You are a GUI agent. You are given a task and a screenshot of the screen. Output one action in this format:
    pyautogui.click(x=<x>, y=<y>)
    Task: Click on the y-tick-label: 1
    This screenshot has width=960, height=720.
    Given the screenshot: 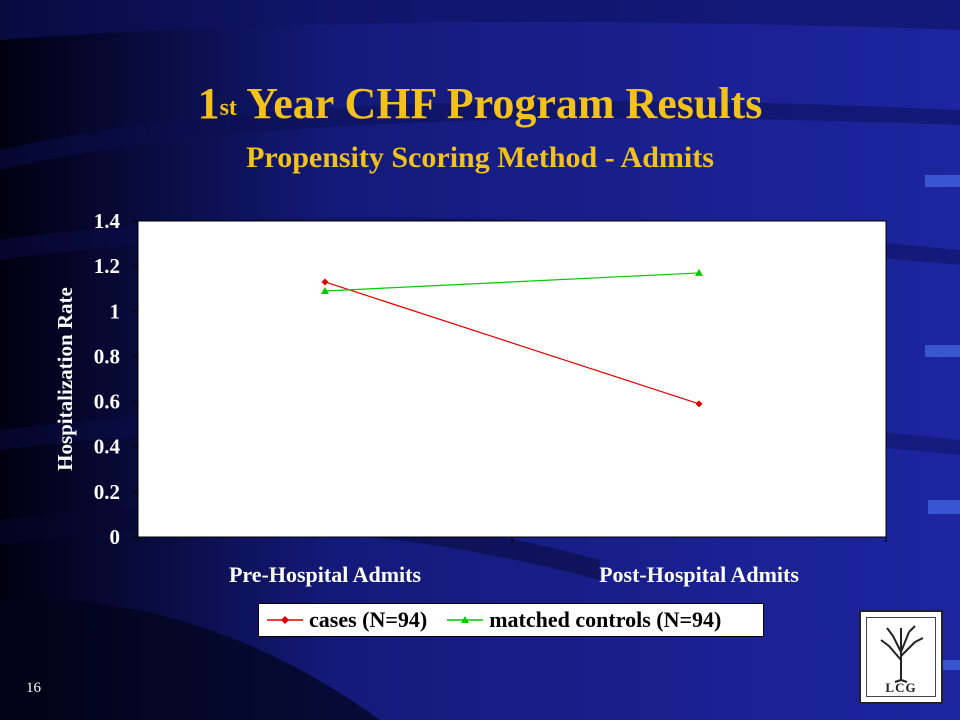 What is the action you would take?
    pyautogui.click(x=115, y=311)
    